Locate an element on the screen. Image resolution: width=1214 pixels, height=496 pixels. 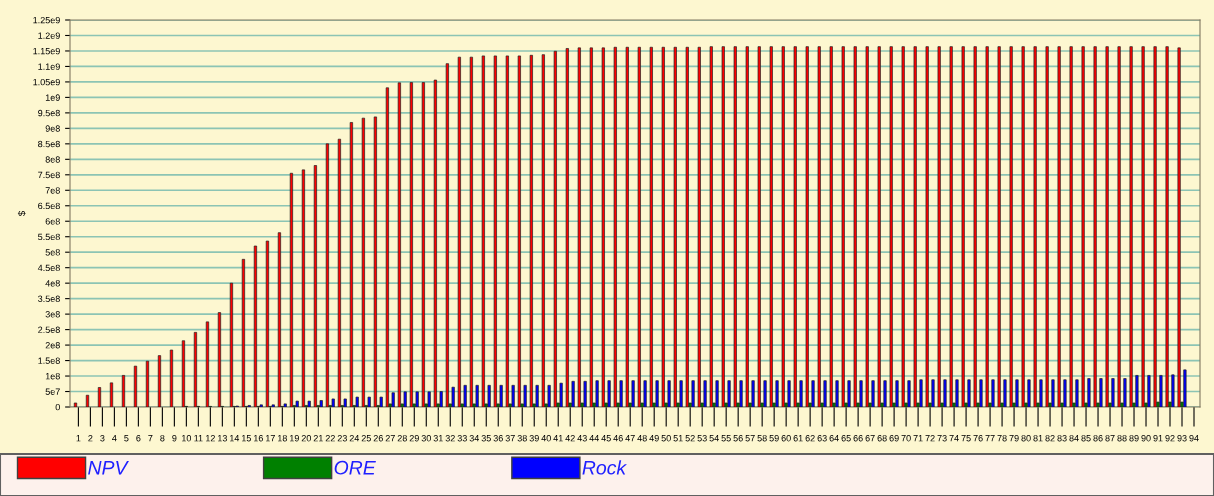
x-tick-label: 1 is located at coordinates (78, 438).